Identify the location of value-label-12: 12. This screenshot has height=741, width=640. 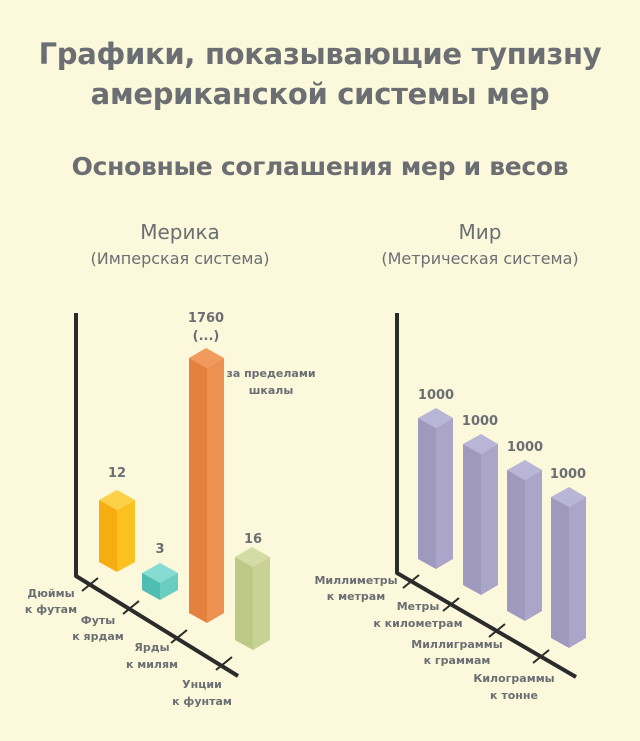
(117, 473).